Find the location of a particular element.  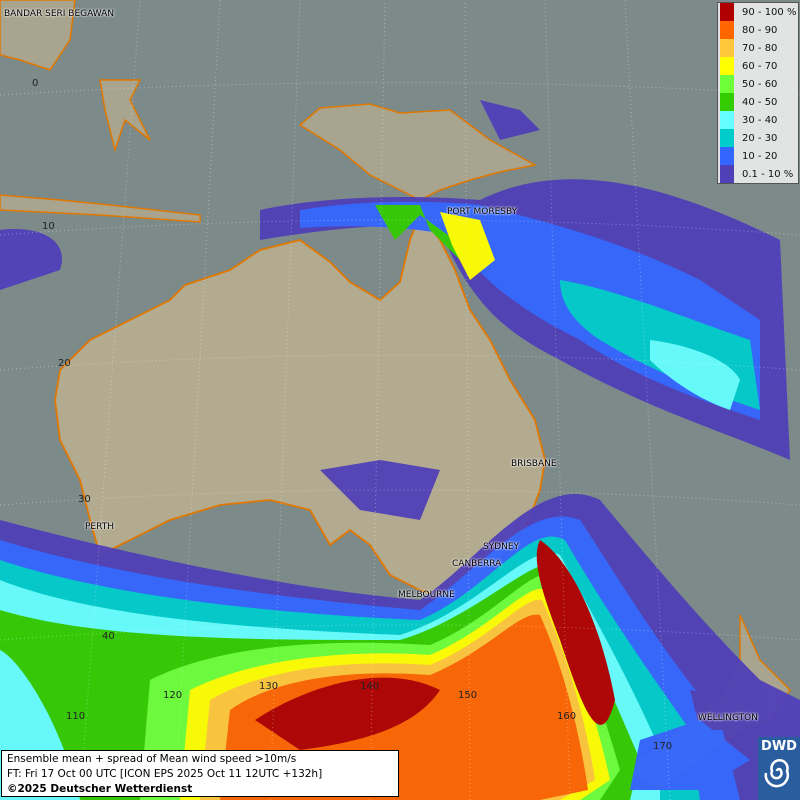

legend-item: 0.1 - 10 % is located at coordinates (758, 174).